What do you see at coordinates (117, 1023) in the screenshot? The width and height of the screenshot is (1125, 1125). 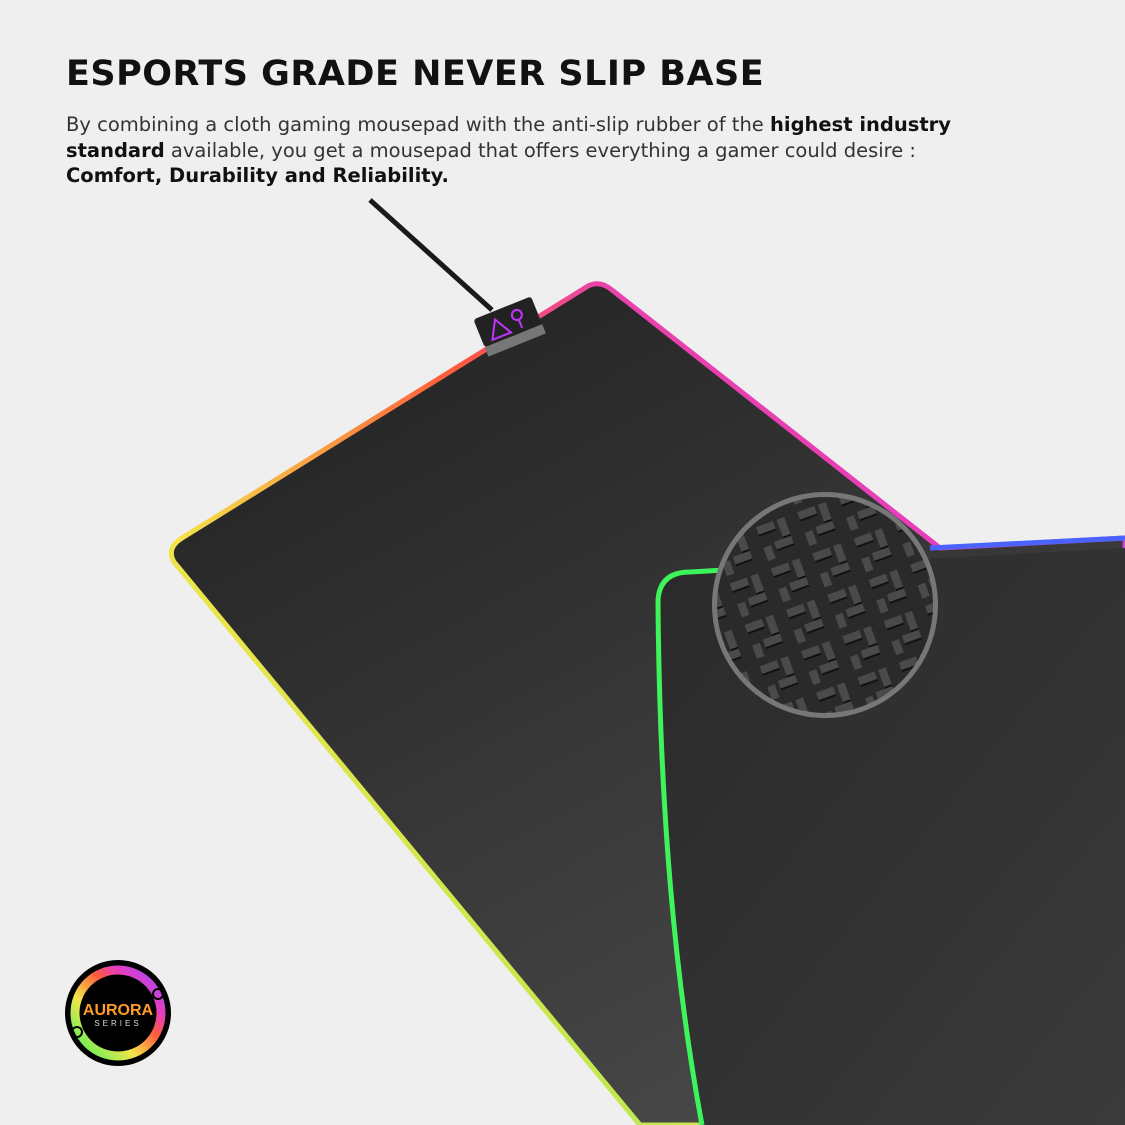 I see `badge-sub: SERIES` at bounding box center [117, 1023].